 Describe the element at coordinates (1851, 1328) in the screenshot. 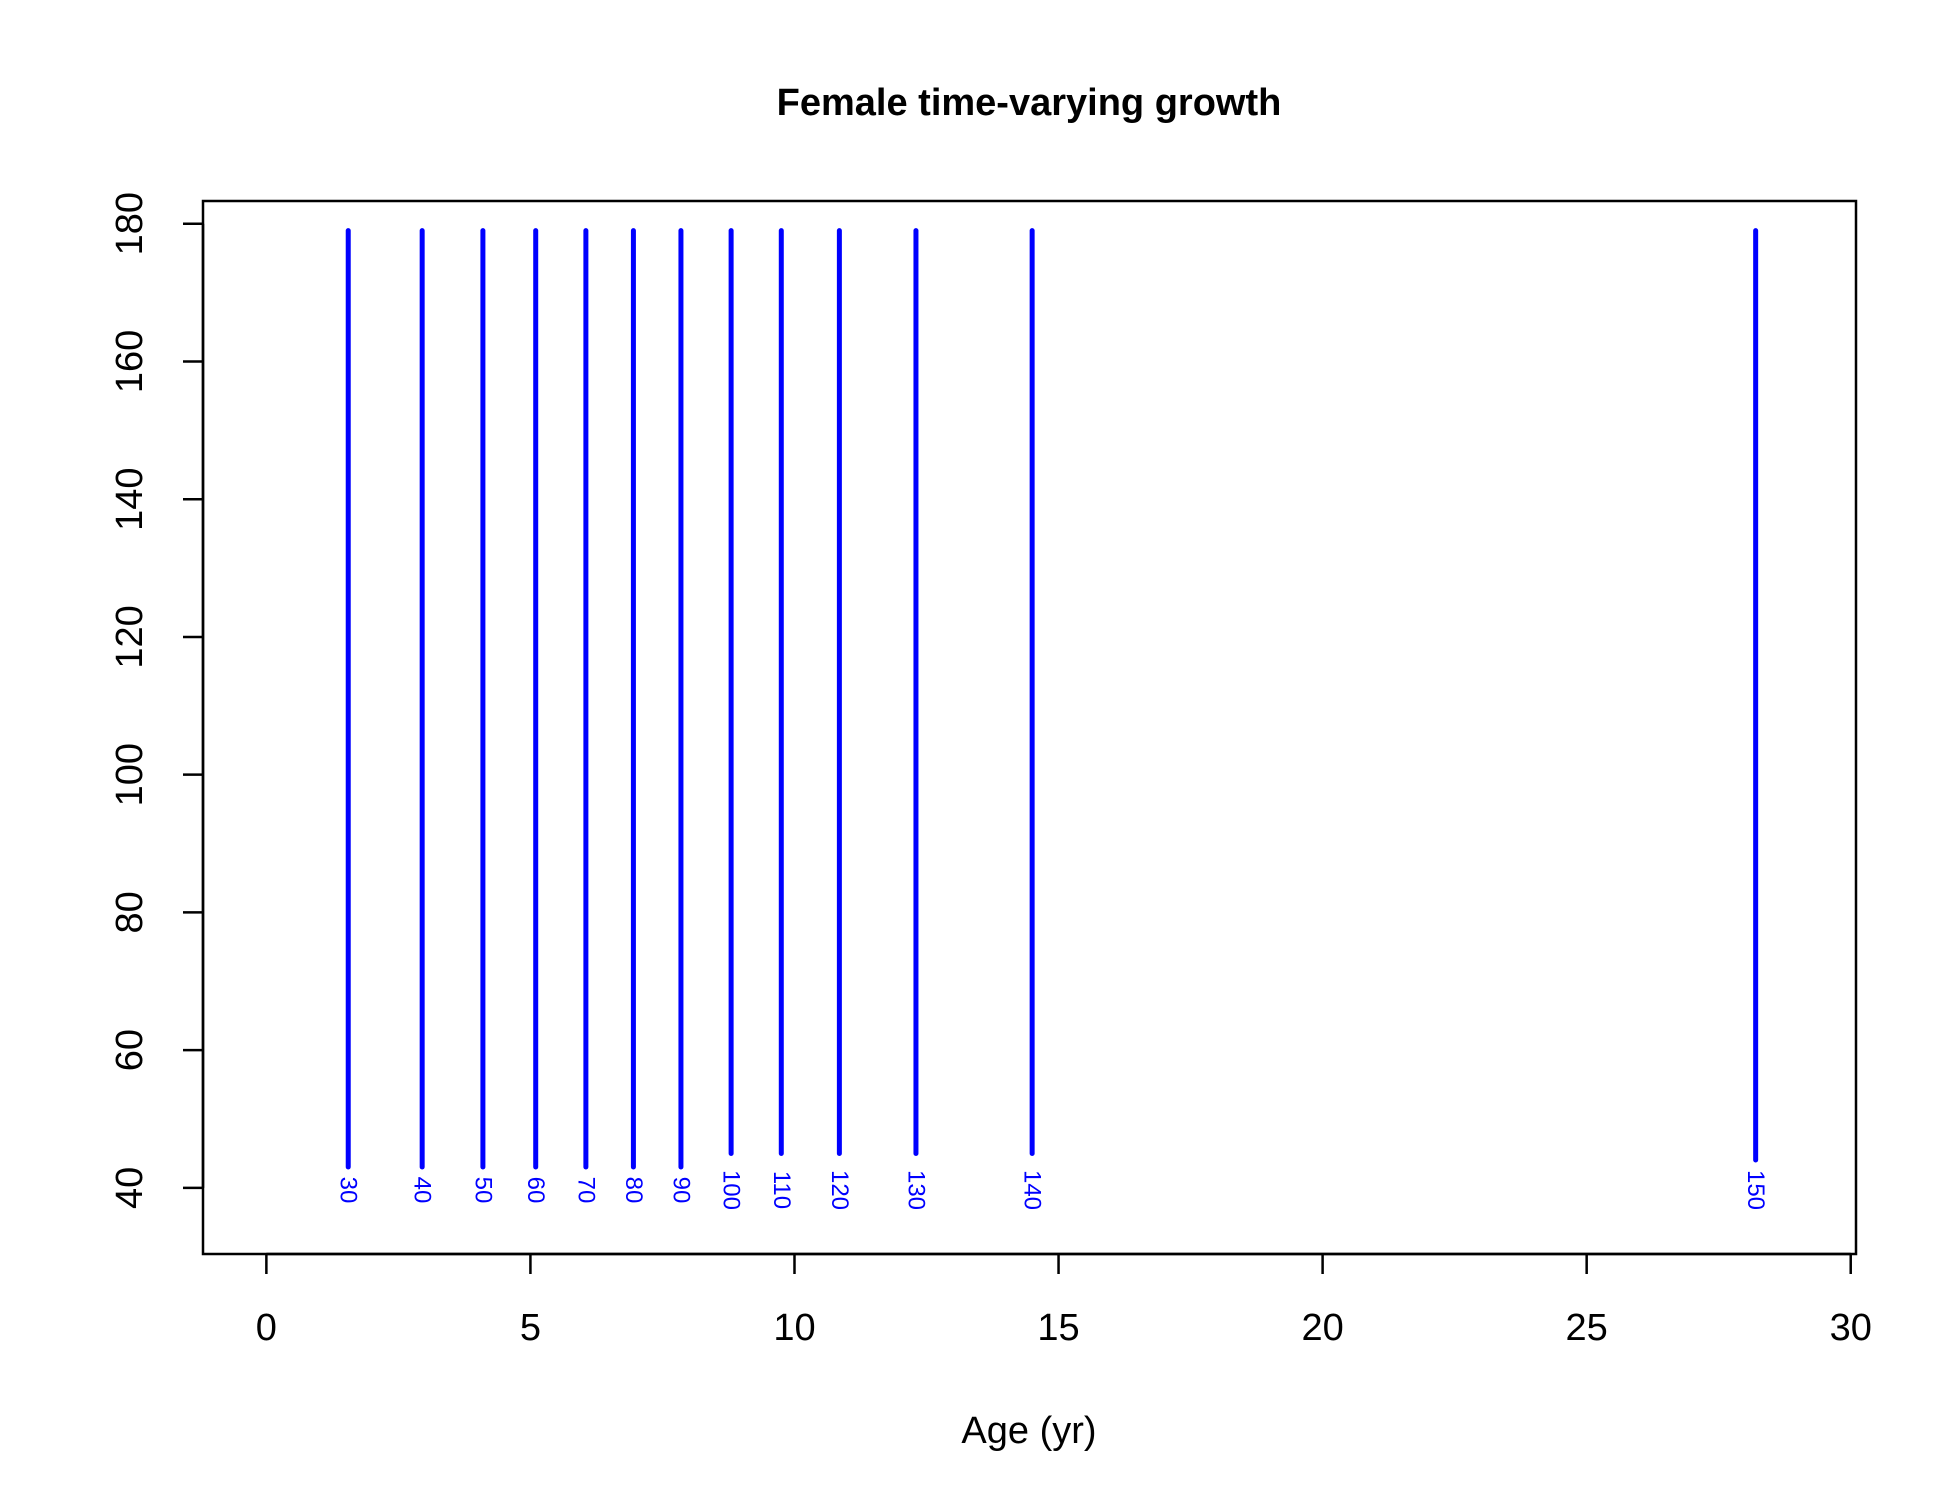

I see `x-tick-label: 30` at that location.